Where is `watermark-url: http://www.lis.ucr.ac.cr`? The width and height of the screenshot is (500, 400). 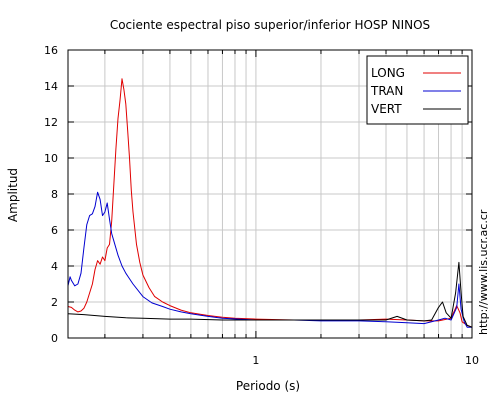 watermark-url: http://www.lis.ucr.ac.cr is located at coordinates (483, 272).